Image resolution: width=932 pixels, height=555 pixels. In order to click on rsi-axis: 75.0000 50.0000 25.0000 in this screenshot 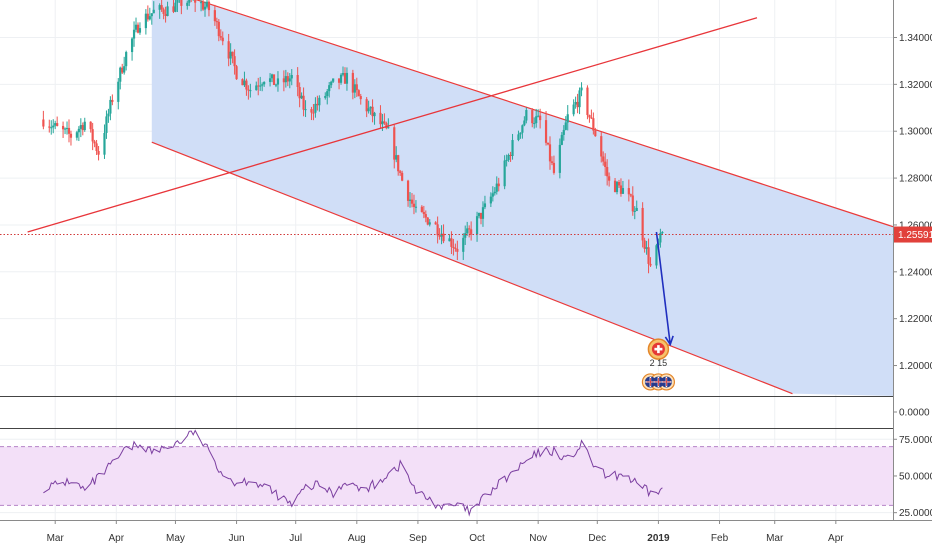, I will do `click(912, 477)`.